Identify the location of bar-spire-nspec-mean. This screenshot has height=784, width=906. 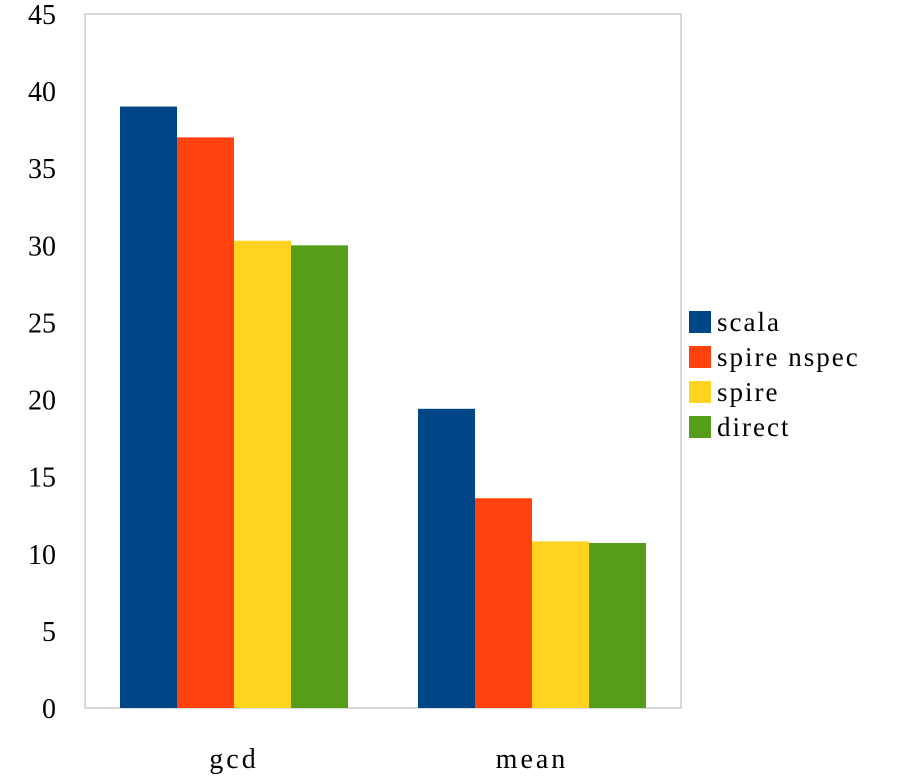
(503, 603).